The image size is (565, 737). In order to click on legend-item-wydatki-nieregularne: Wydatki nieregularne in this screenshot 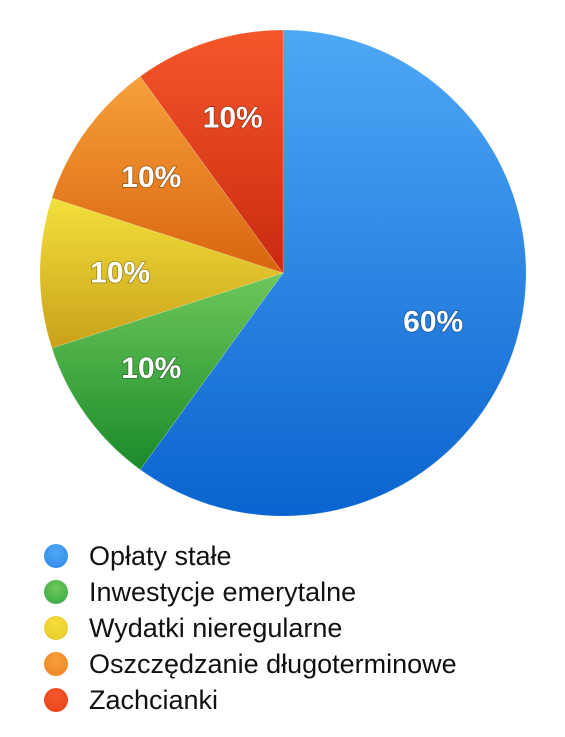, I will do `click(250, 628)`.